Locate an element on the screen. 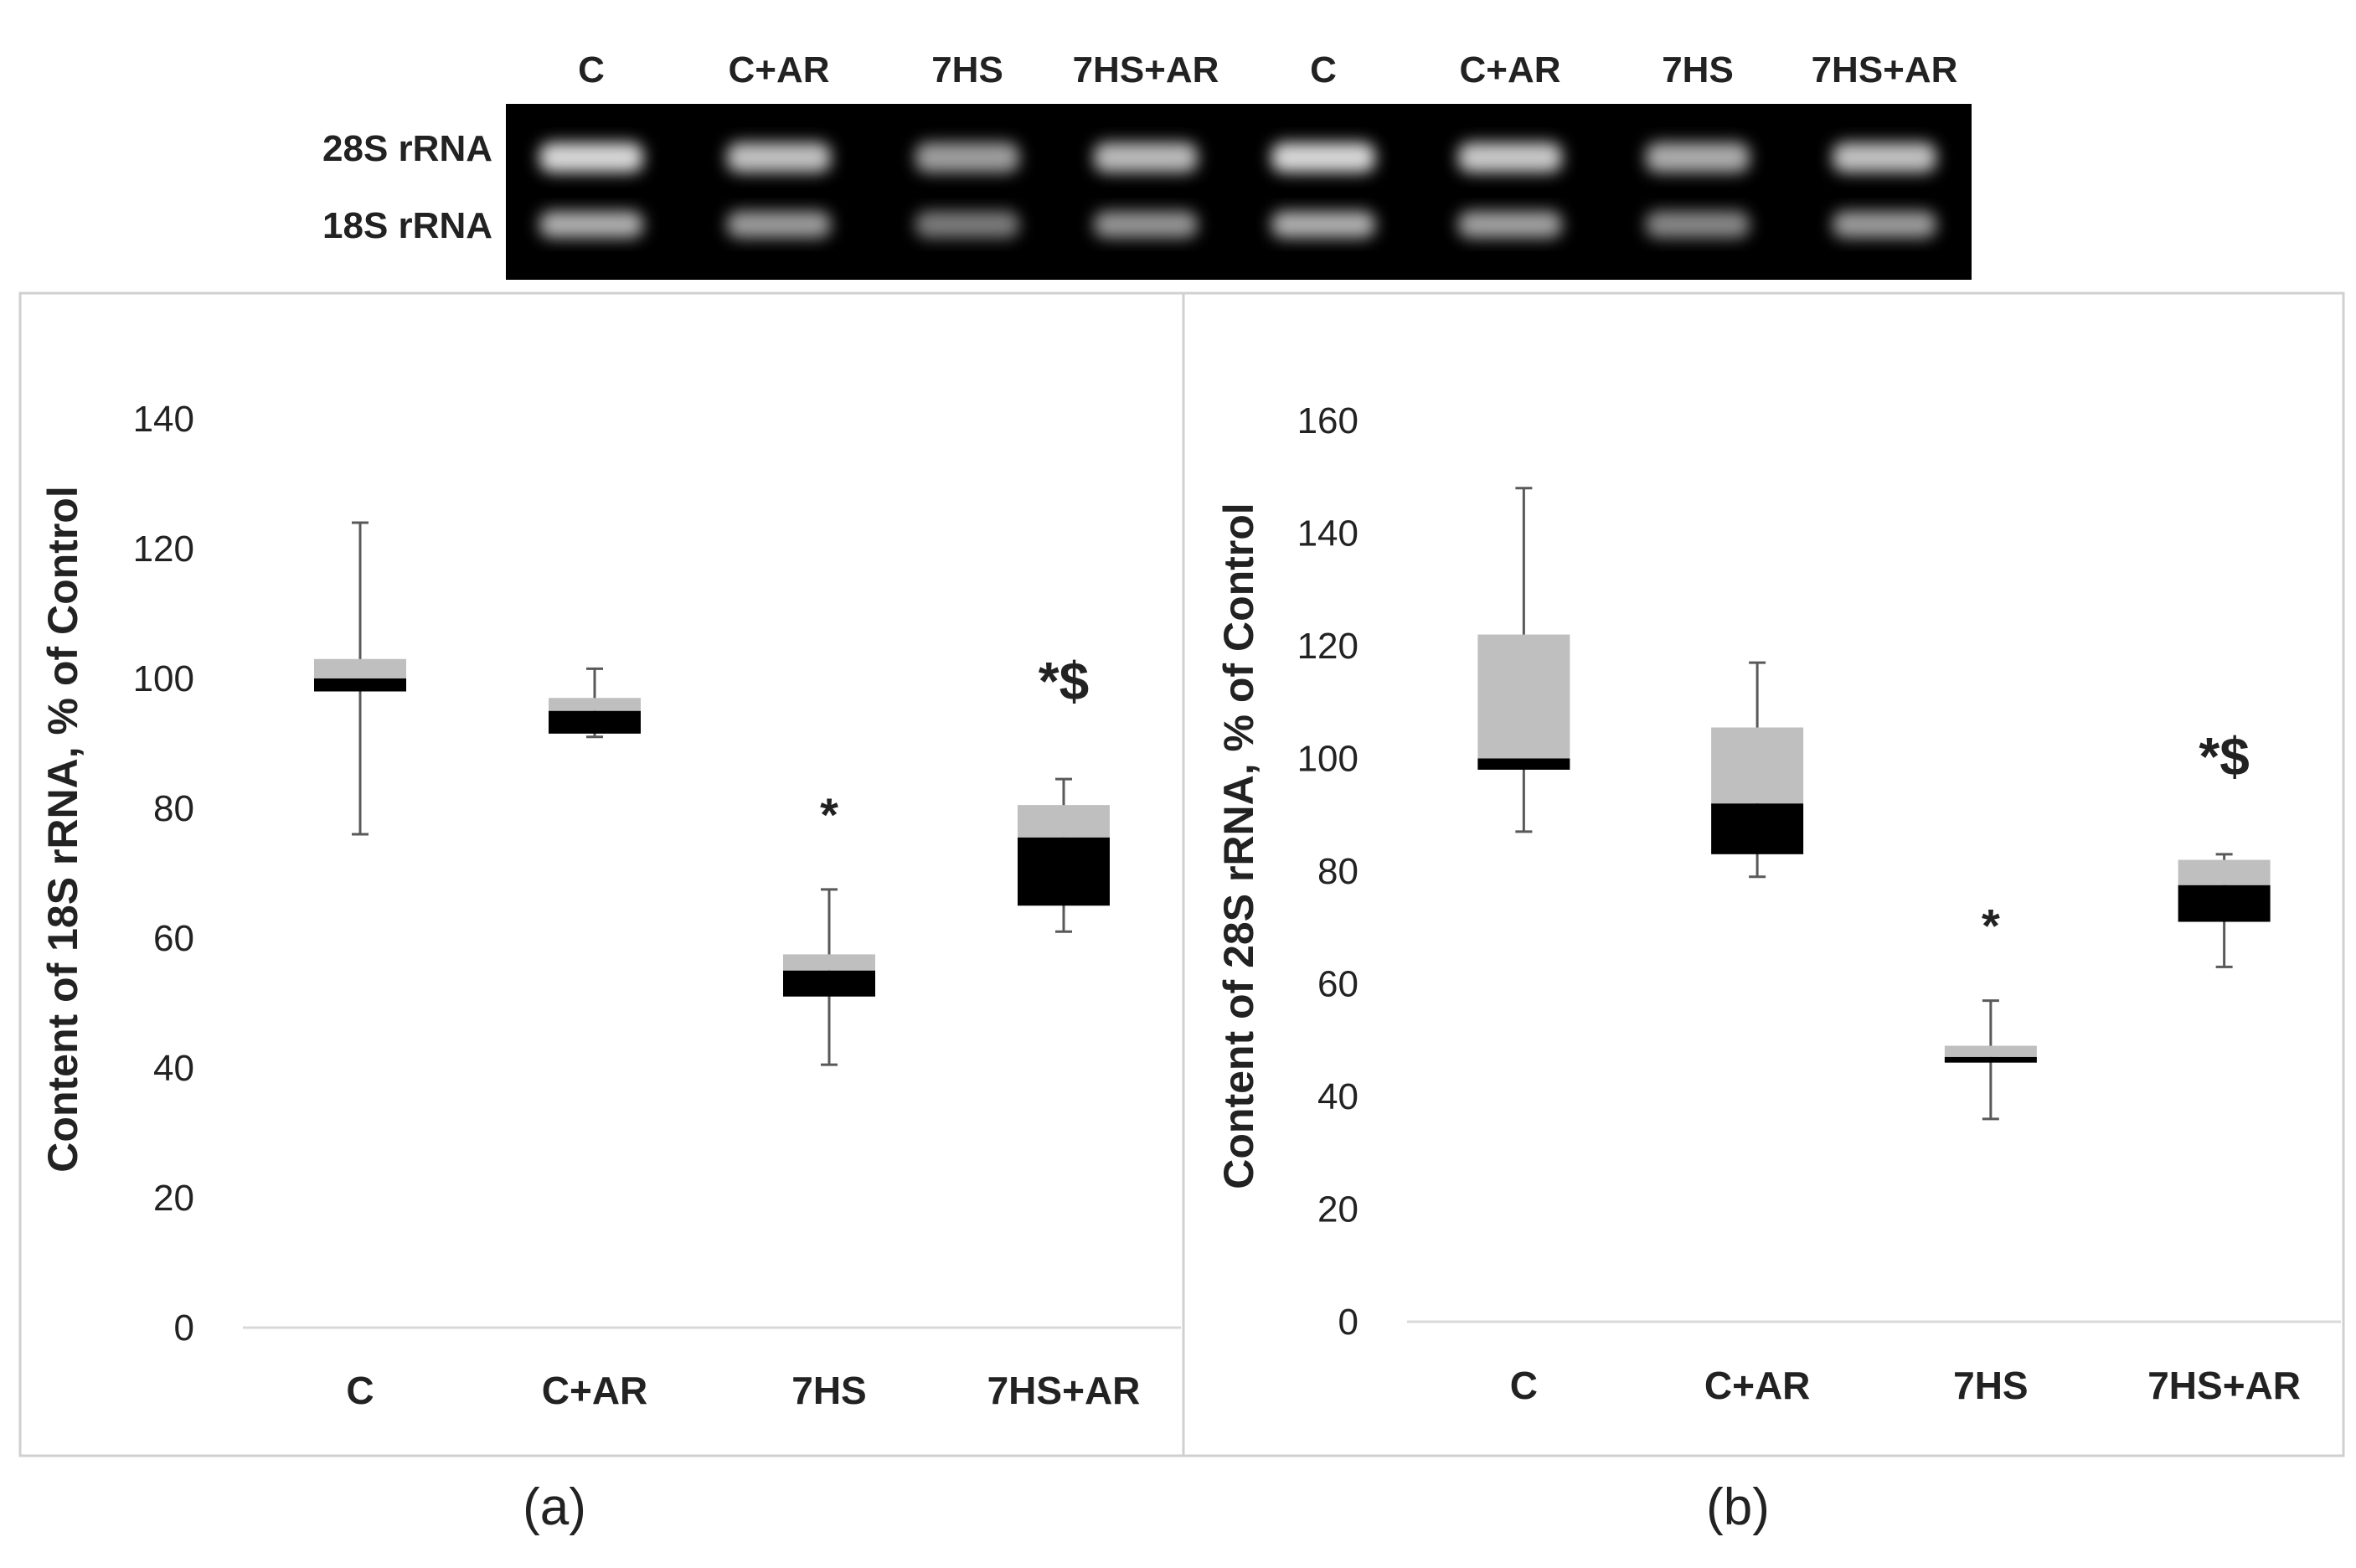 The image size is (2356, 1568). gel-background is located at coordinates (1239, 192).